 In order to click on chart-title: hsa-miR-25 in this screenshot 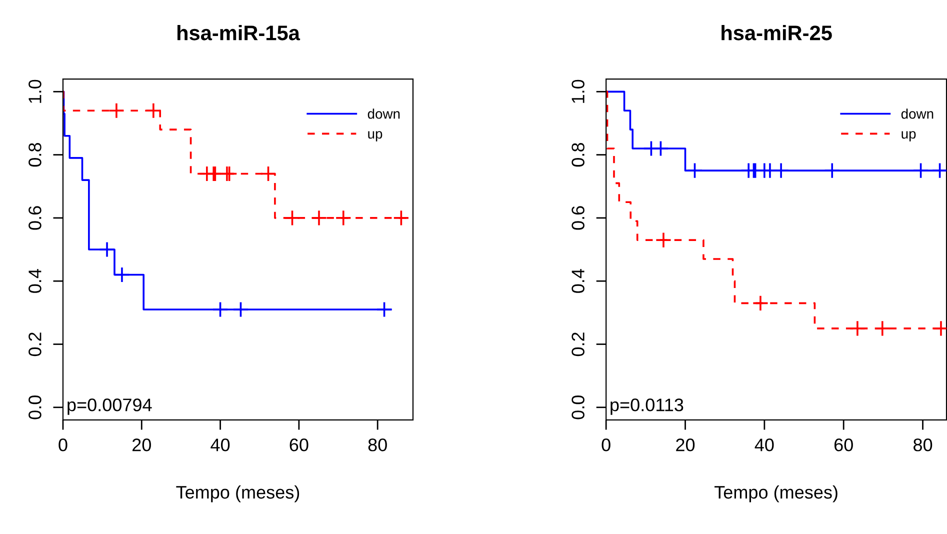, I will do `click(777, 32)`.